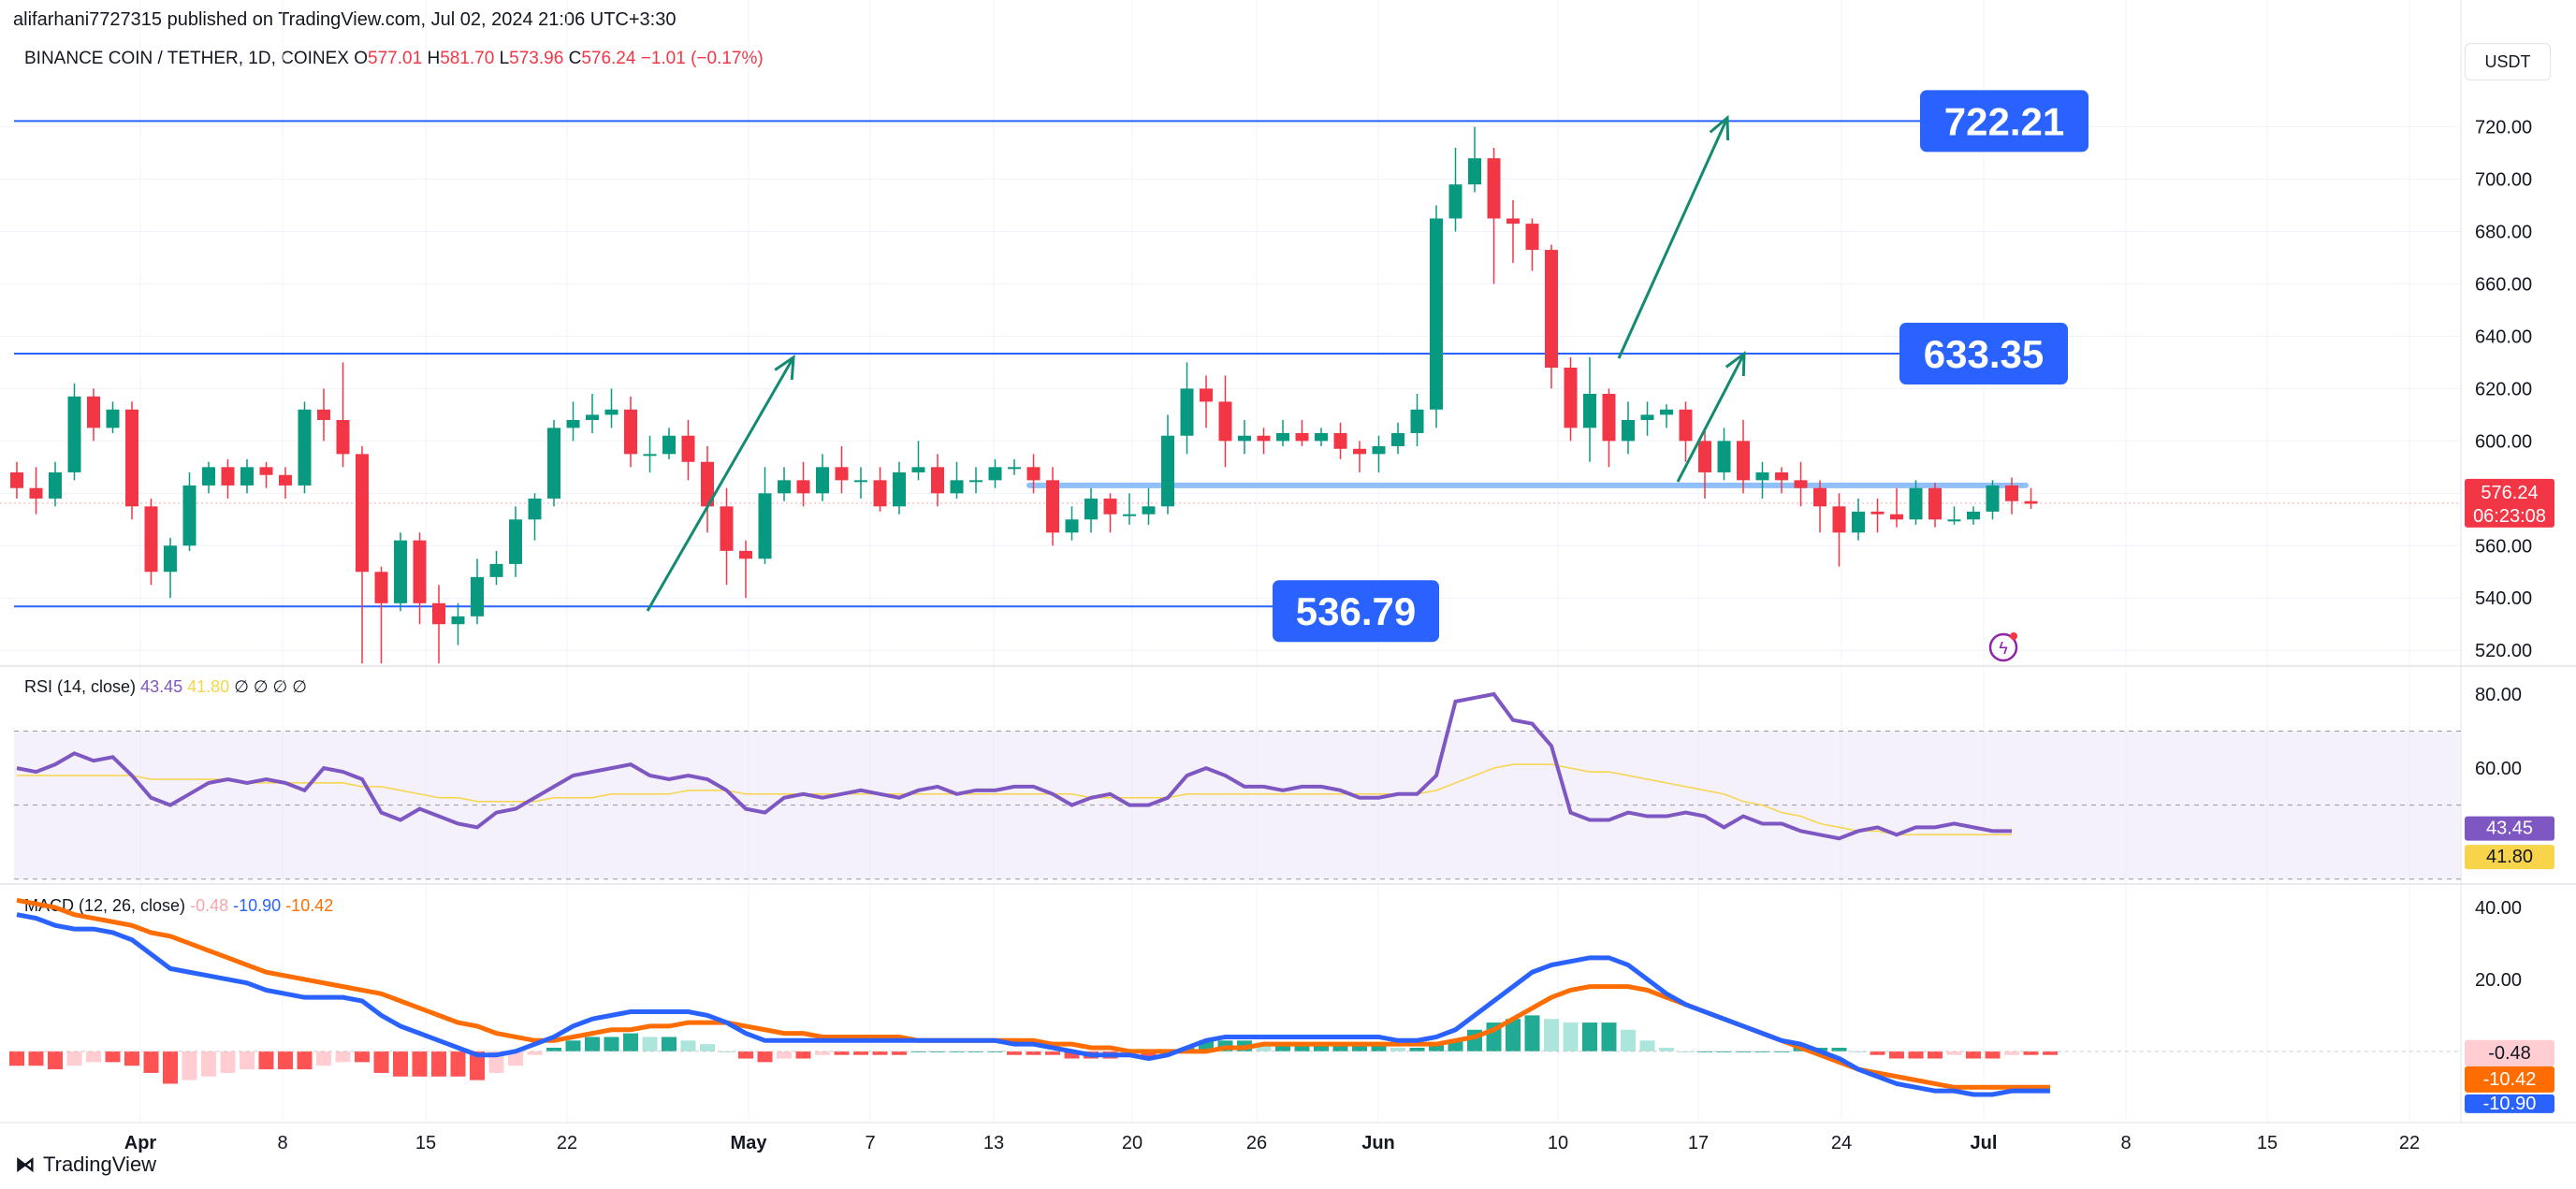 This screenshot has height=1189, width=2576. What do you see at coordinates (2503, 651) in the screenshot?
I see `price-tick-label: 520.00` at bounding box center [2503, 651].